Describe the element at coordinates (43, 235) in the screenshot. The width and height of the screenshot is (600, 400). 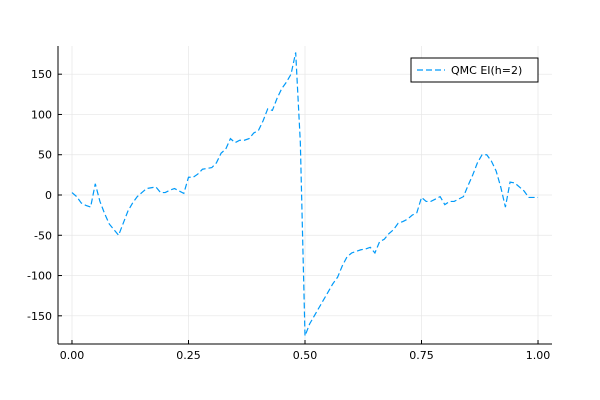
I see `y-tick-label: -50` at that location.